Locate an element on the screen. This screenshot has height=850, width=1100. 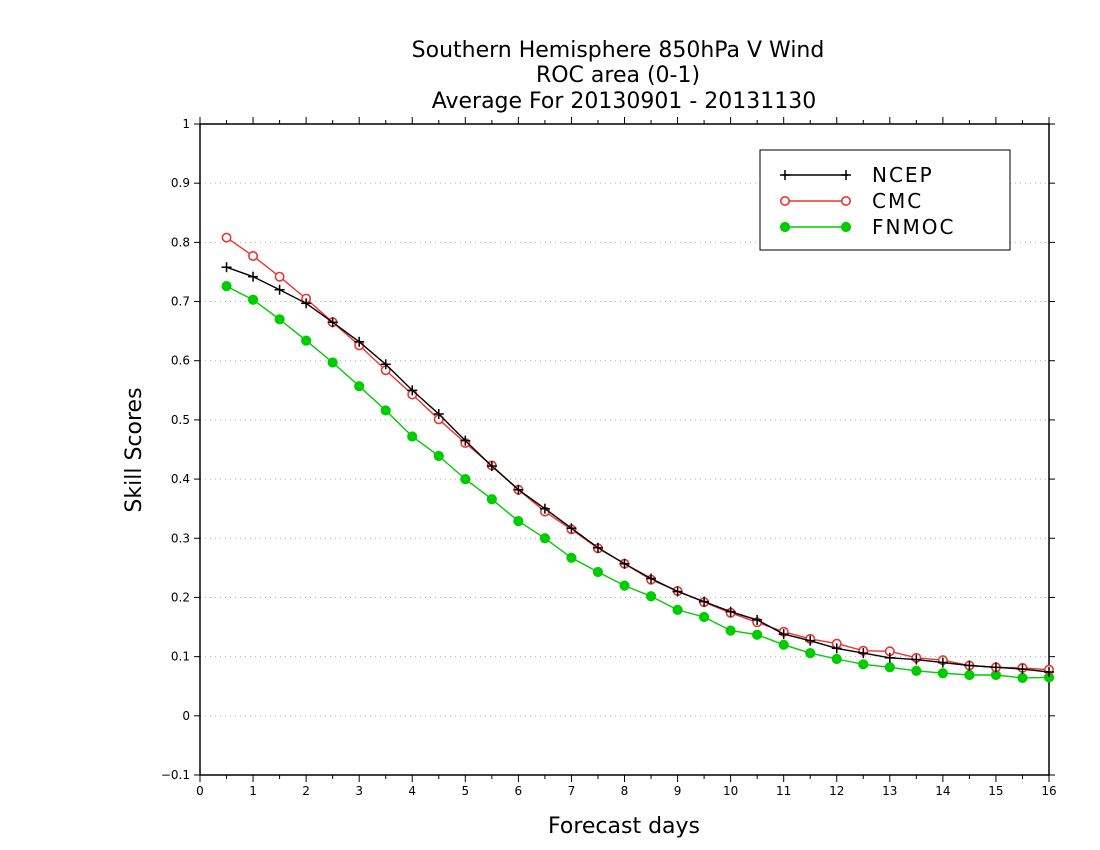
y-tick-label: 0.1 is located at coordinates (180, 657).